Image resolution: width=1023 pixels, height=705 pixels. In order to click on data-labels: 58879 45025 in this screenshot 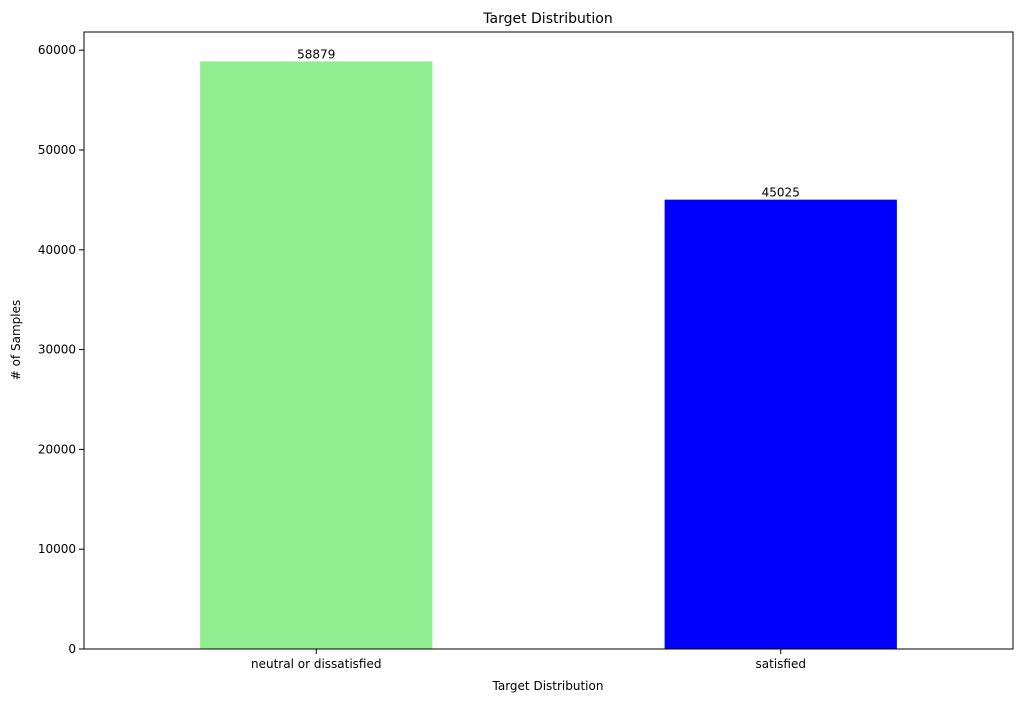, I will do `click(548, 123)`.